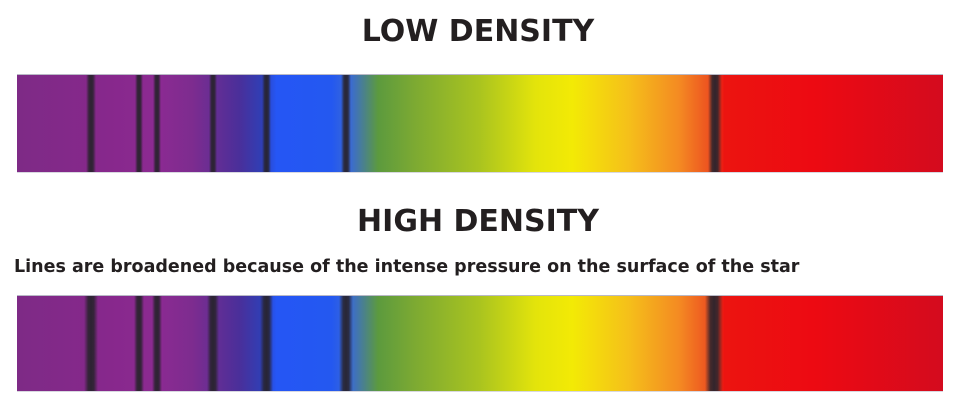 This screenshot has width=956, height=407. Describe the element at coordinates (478, 221) in the screenshot. I see `high-density-title: HIGH DENSITY` at that location.